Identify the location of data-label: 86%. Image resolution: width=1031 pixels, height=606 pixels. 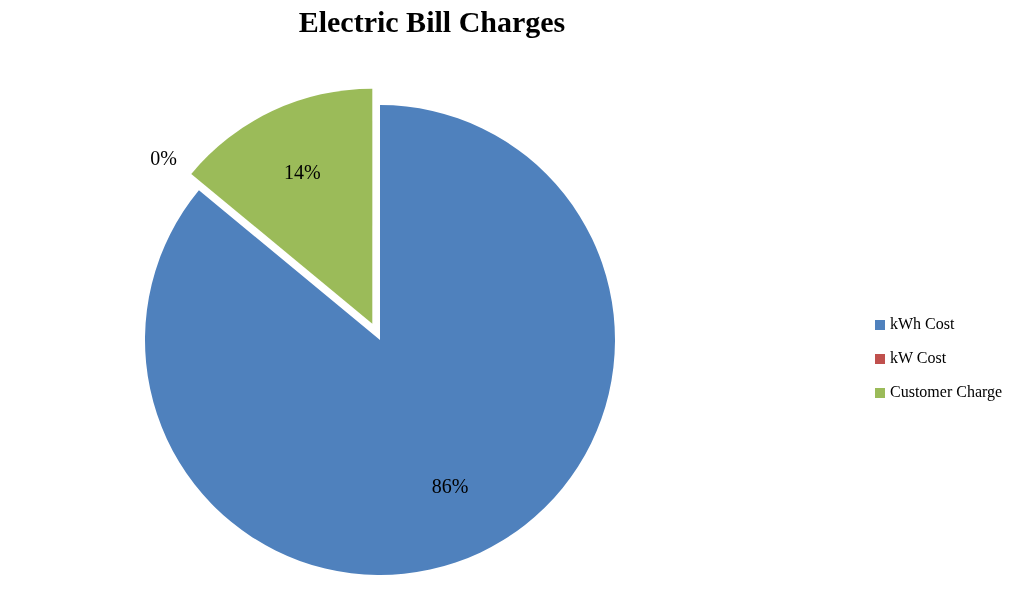
(450, 486).